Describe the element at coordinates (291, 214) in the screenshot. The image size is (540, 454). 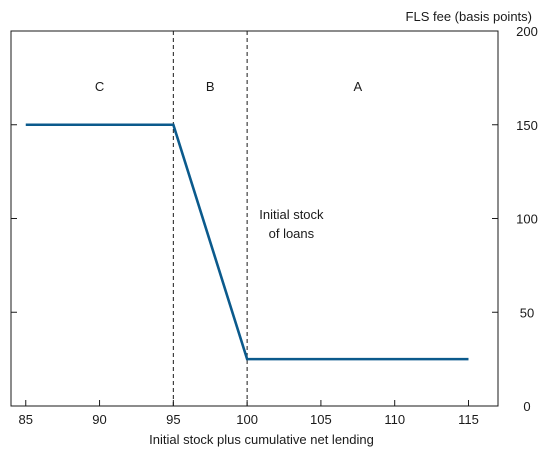
I see `annotation-line: Initial stock` at that location.